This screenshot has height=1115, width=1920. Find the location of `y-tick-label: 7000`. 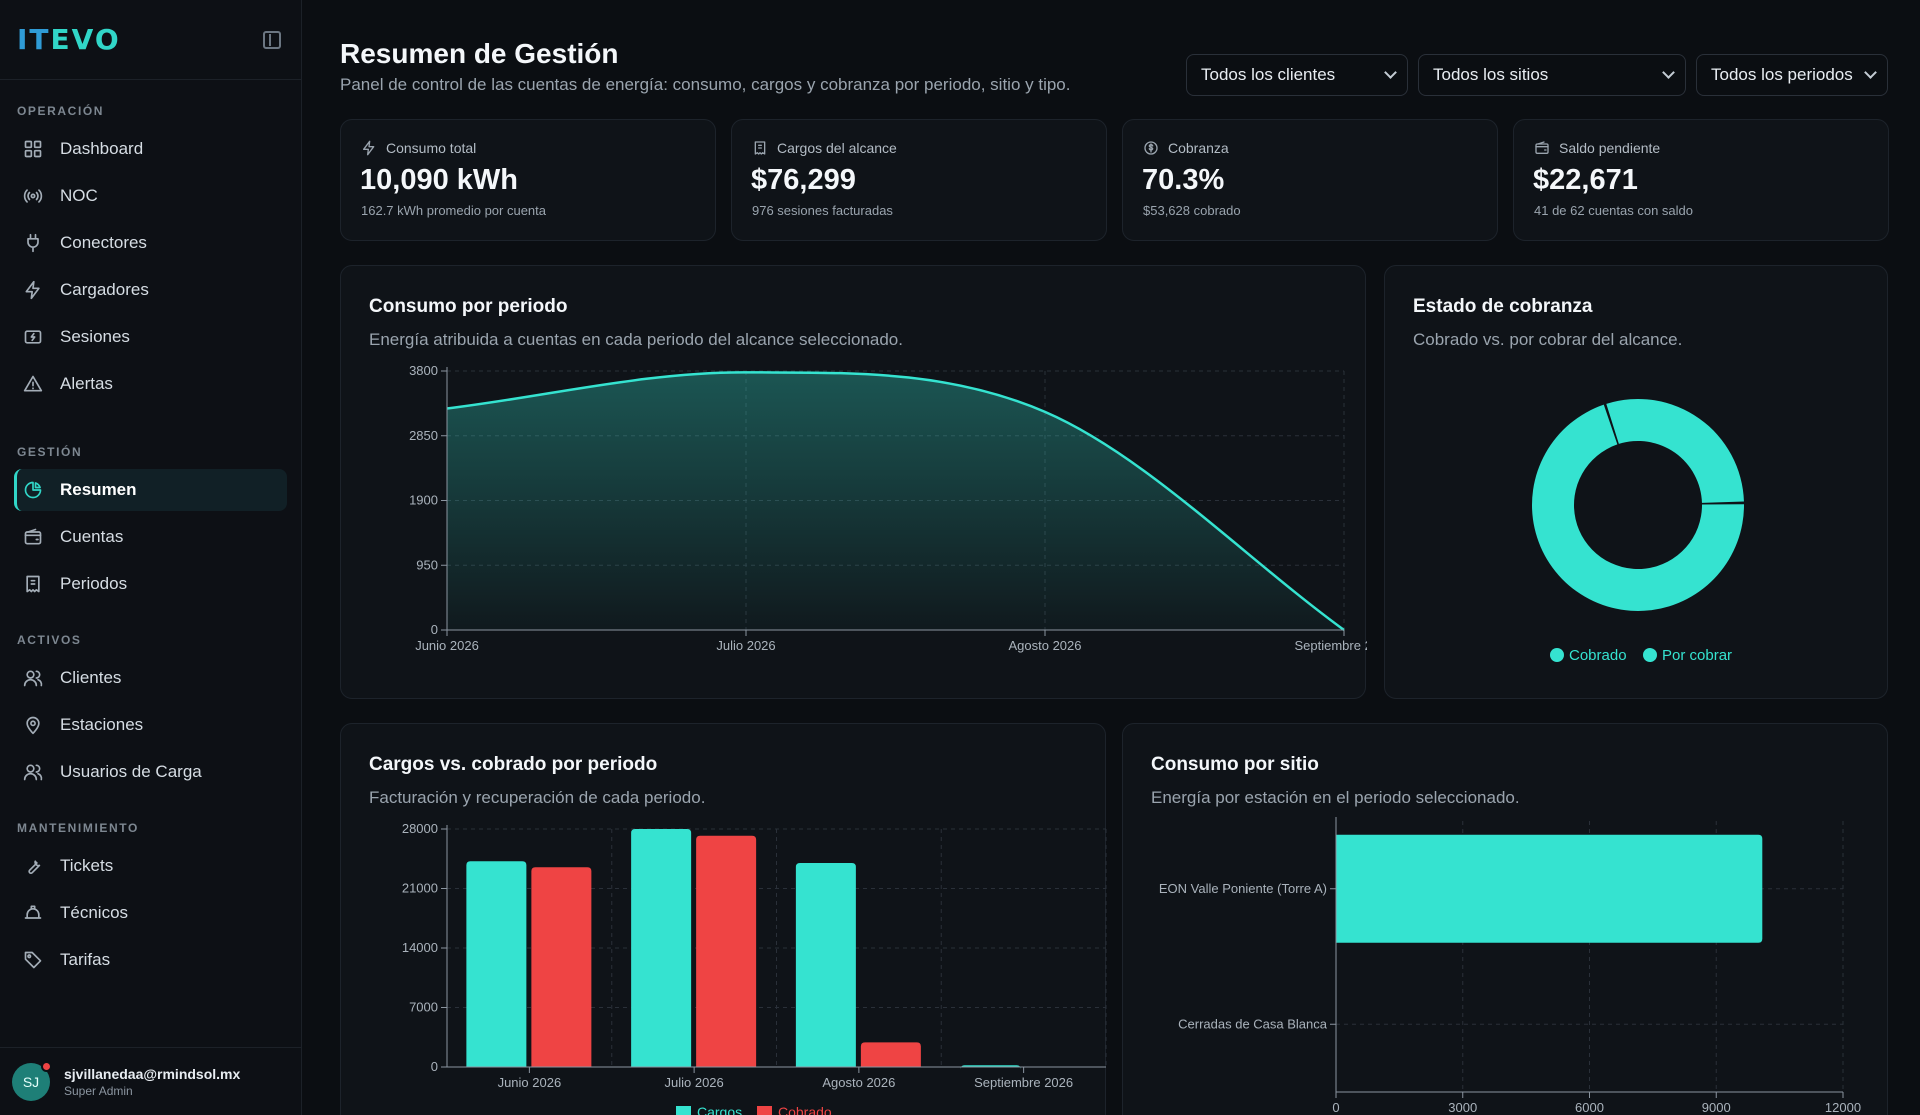

y-tick-label: 7000 is located at coordinates (423, 1007).